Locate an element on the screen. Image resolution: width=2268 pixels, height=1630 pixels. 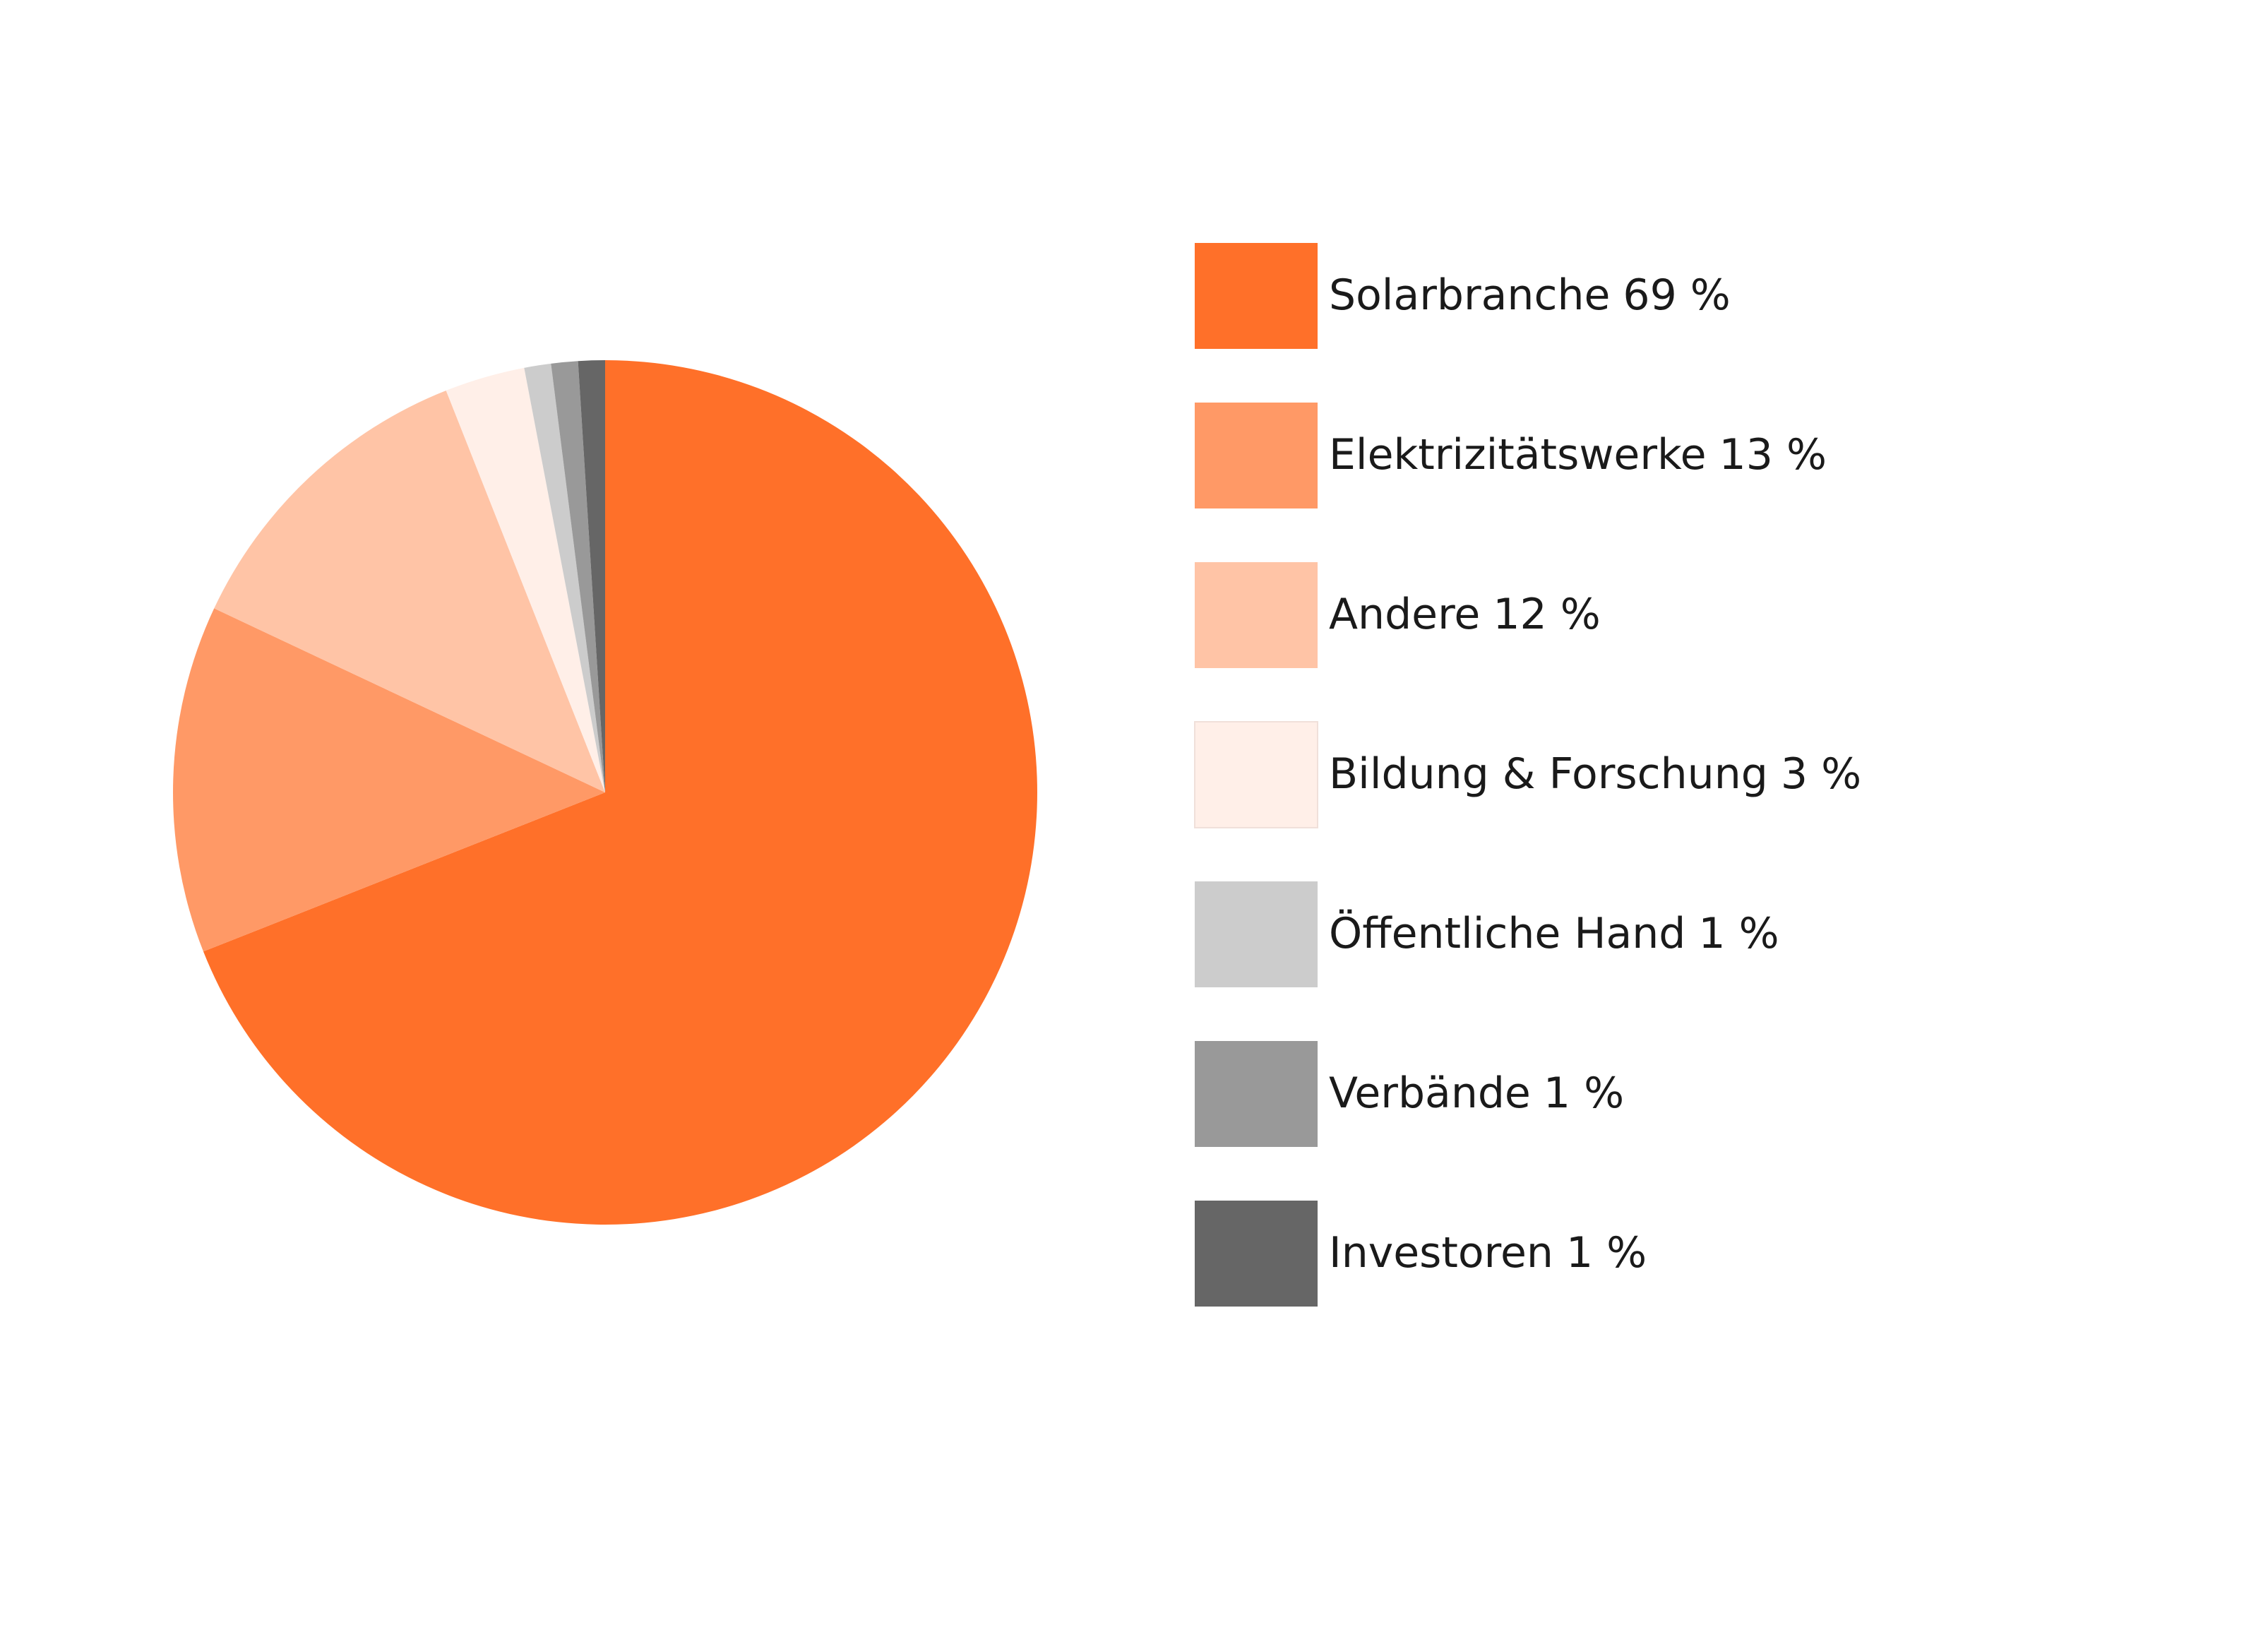
legend-label: Öffentliche Hand 1 % is located at coordinates (1554, 933).